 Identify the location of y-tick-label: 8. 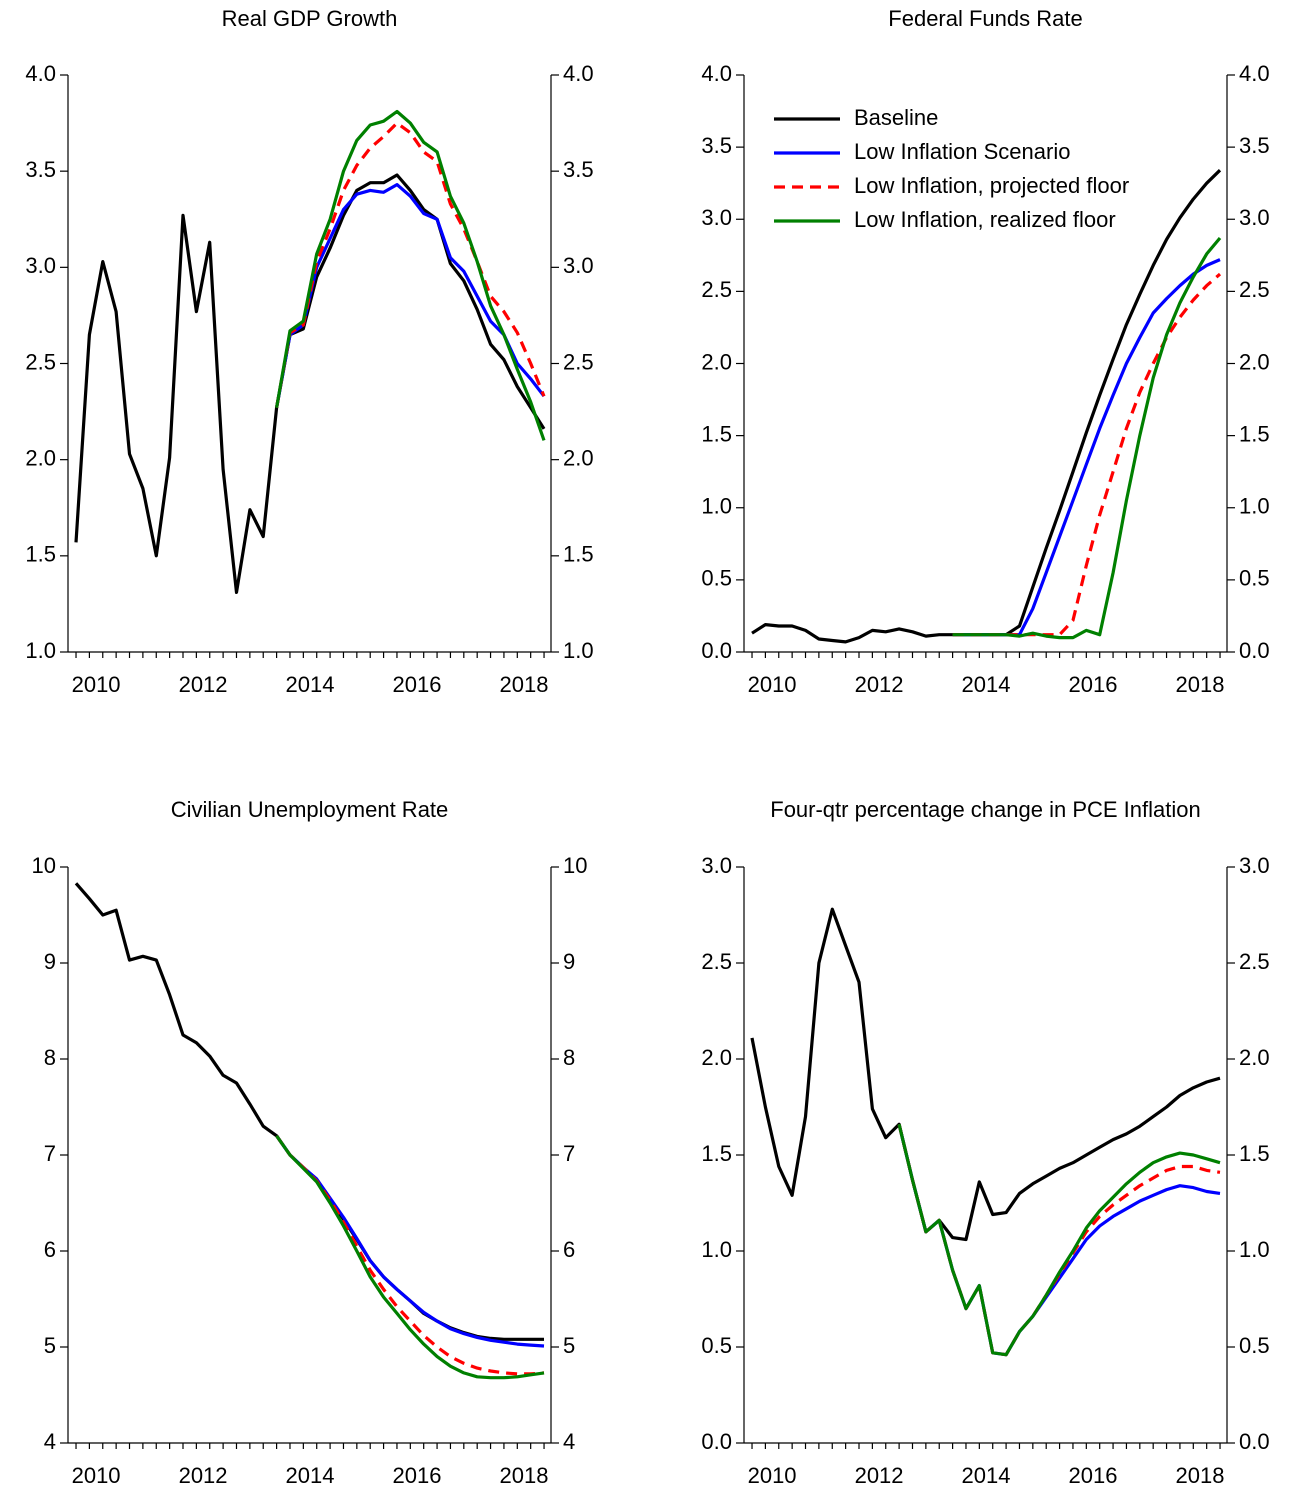
(50, 1057).